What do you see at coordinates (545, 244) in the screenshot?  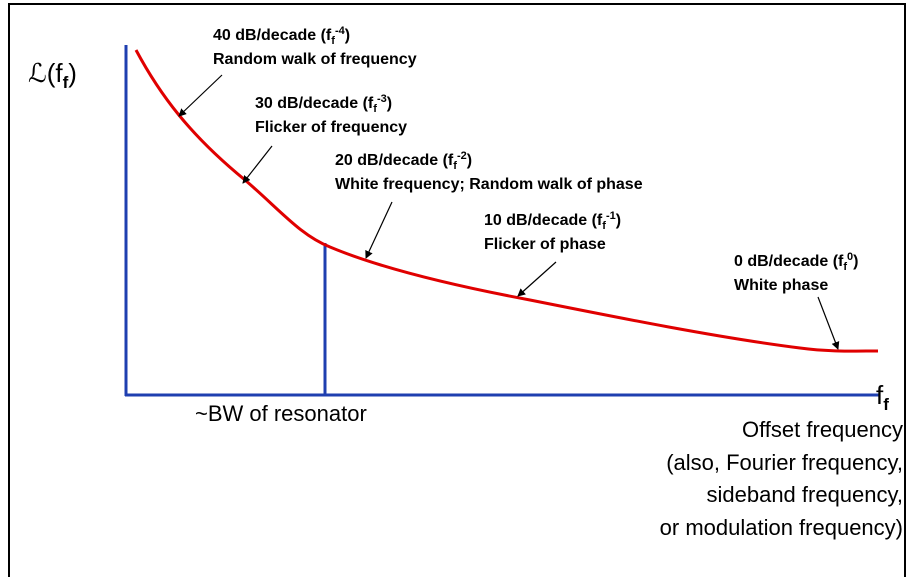 I see `annotation-description: Flicker of phase` at bounding box center [545, 244].